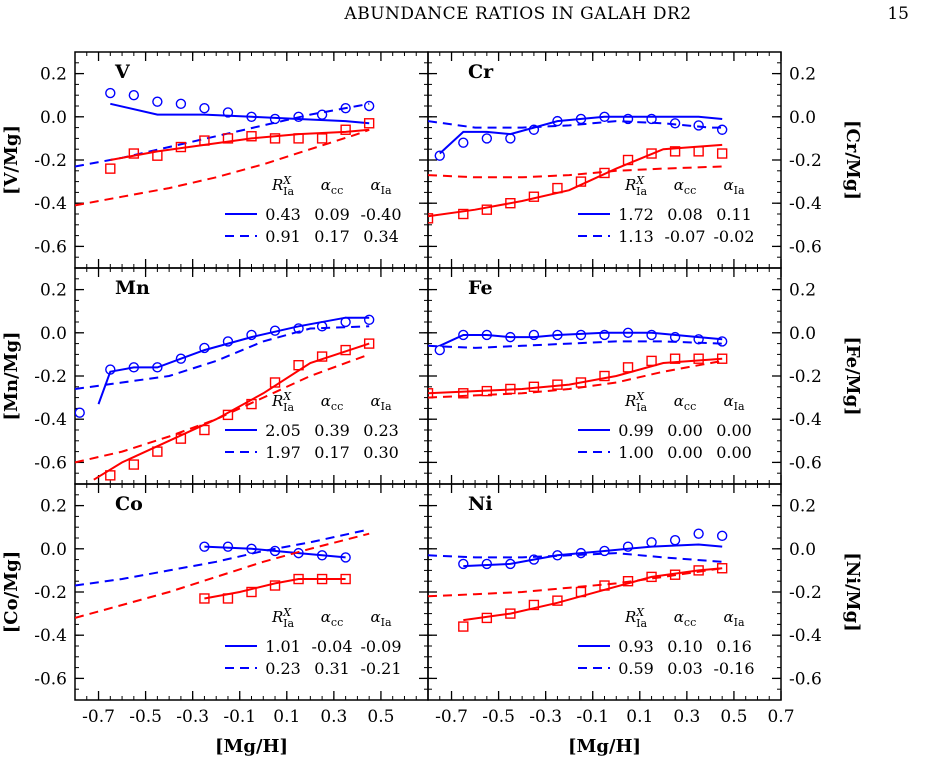  I want to click on legend-value: 2.05, so click(283, 430).